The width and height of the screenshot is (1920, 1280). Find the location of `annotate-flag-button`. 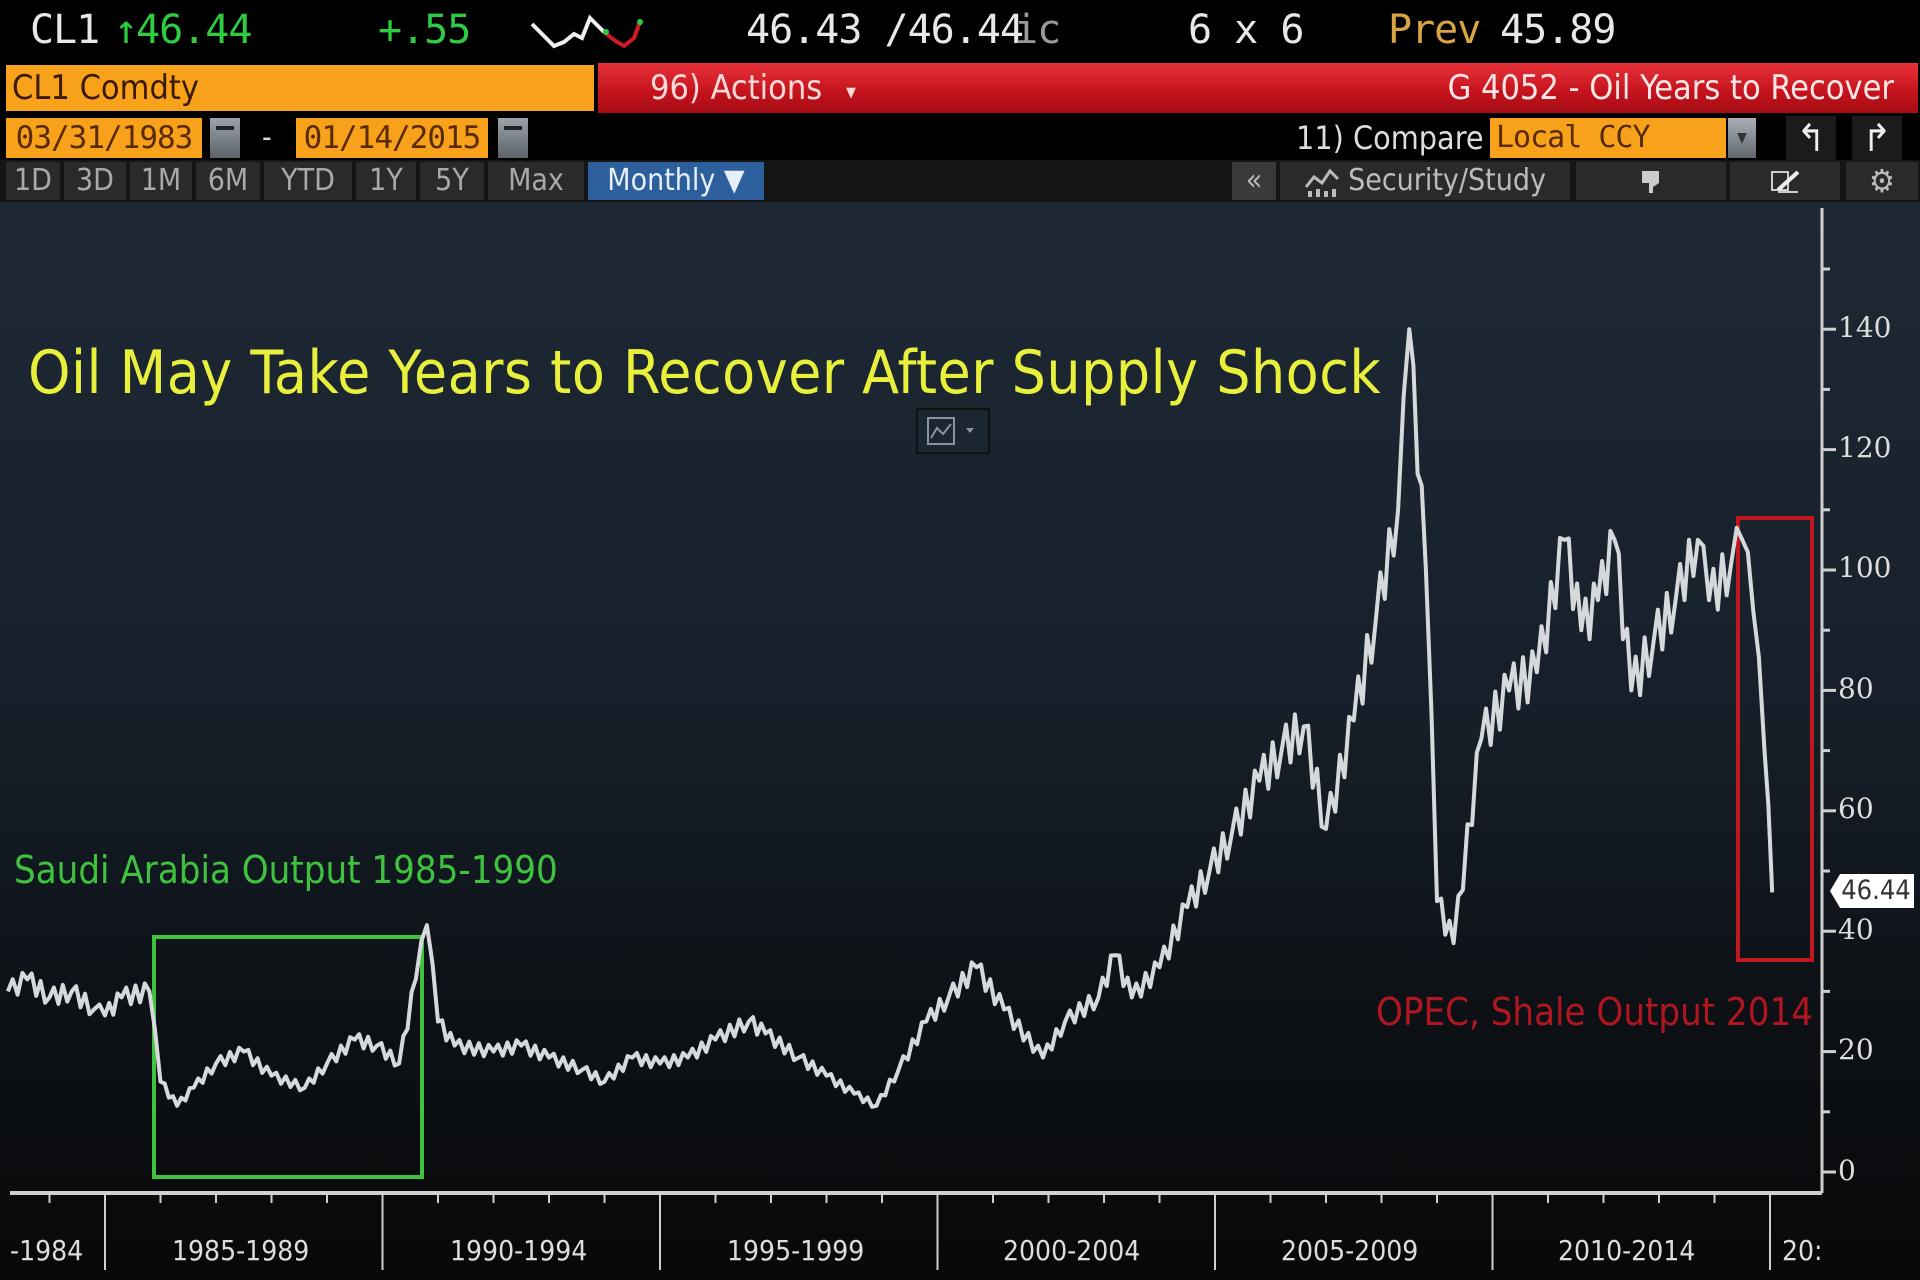

annotate-flag-button is located at coordinates (1651, 181).